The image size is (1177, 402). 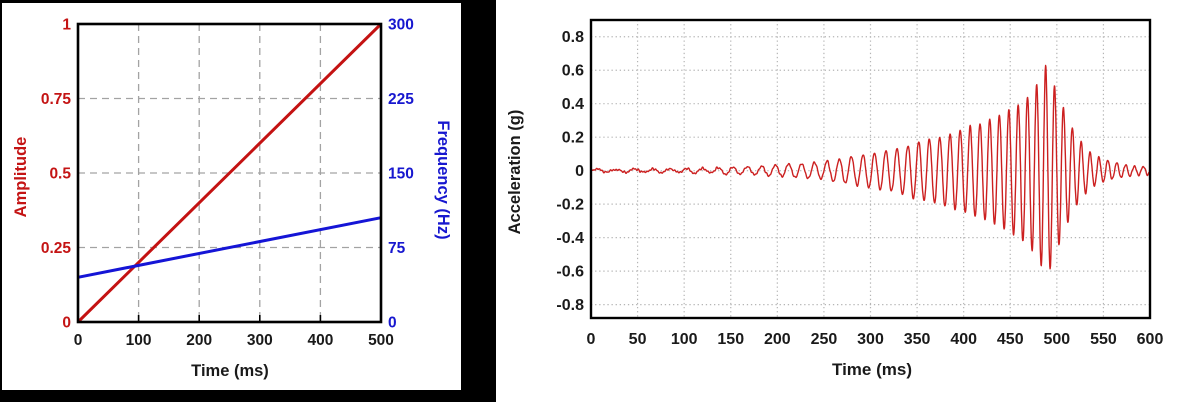 I want to click on amplitude-tick-label: 0.75, so click(x=56, y=99).